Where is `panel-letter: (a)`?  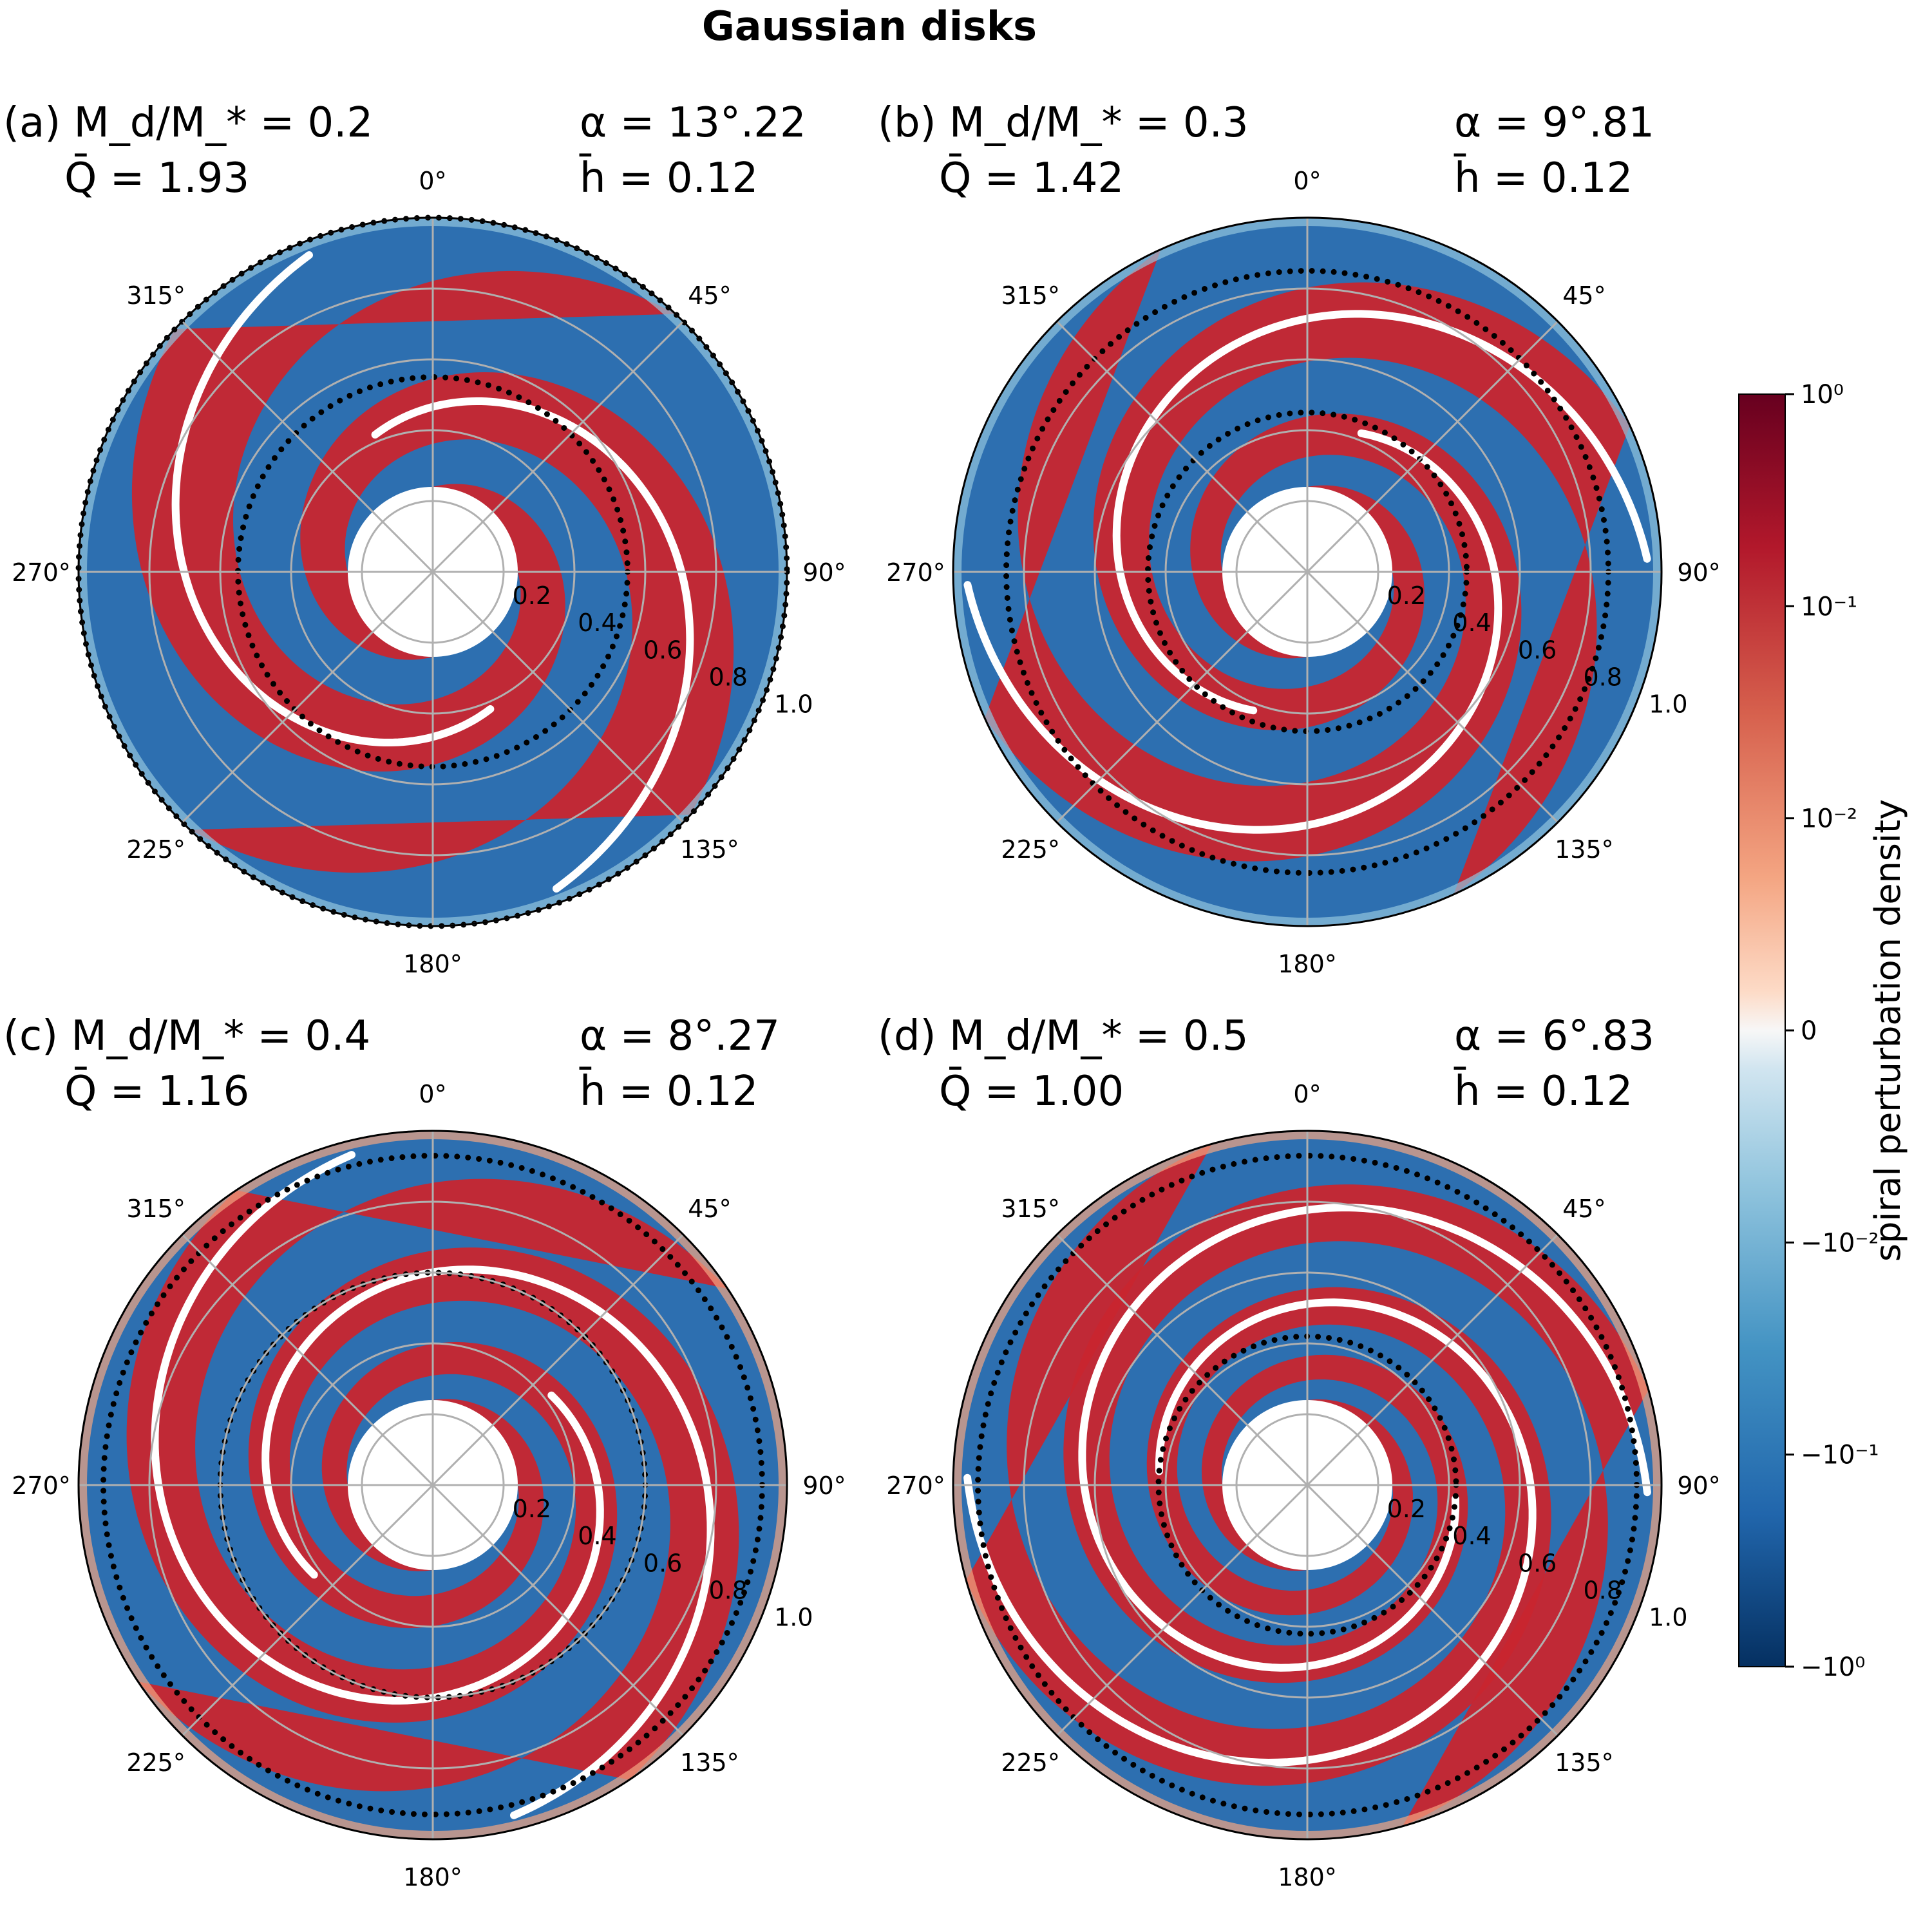 panel-letter: (a) is located at coordinates (38, 123).